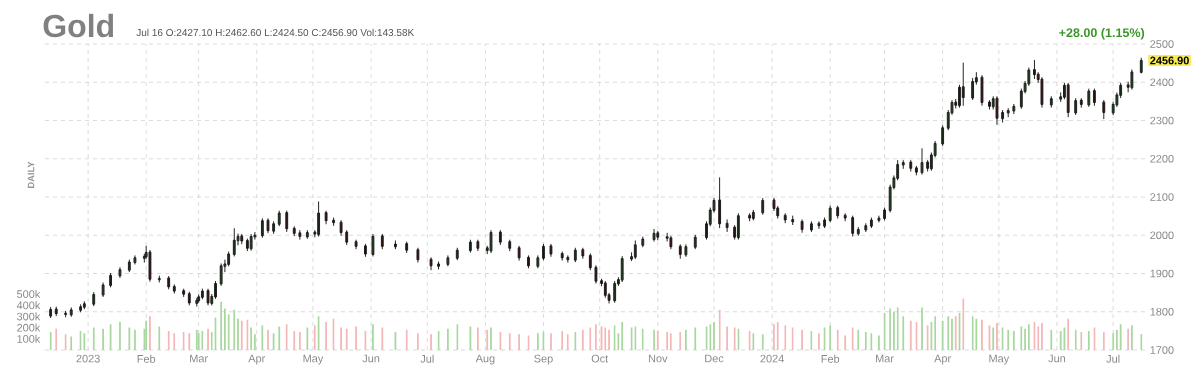 The image size is (1200, 375). What do you see at coordinates (29, 316) in the screenshot?
I see `y2-tick-label: 300k` at bounding box center [29, 316].